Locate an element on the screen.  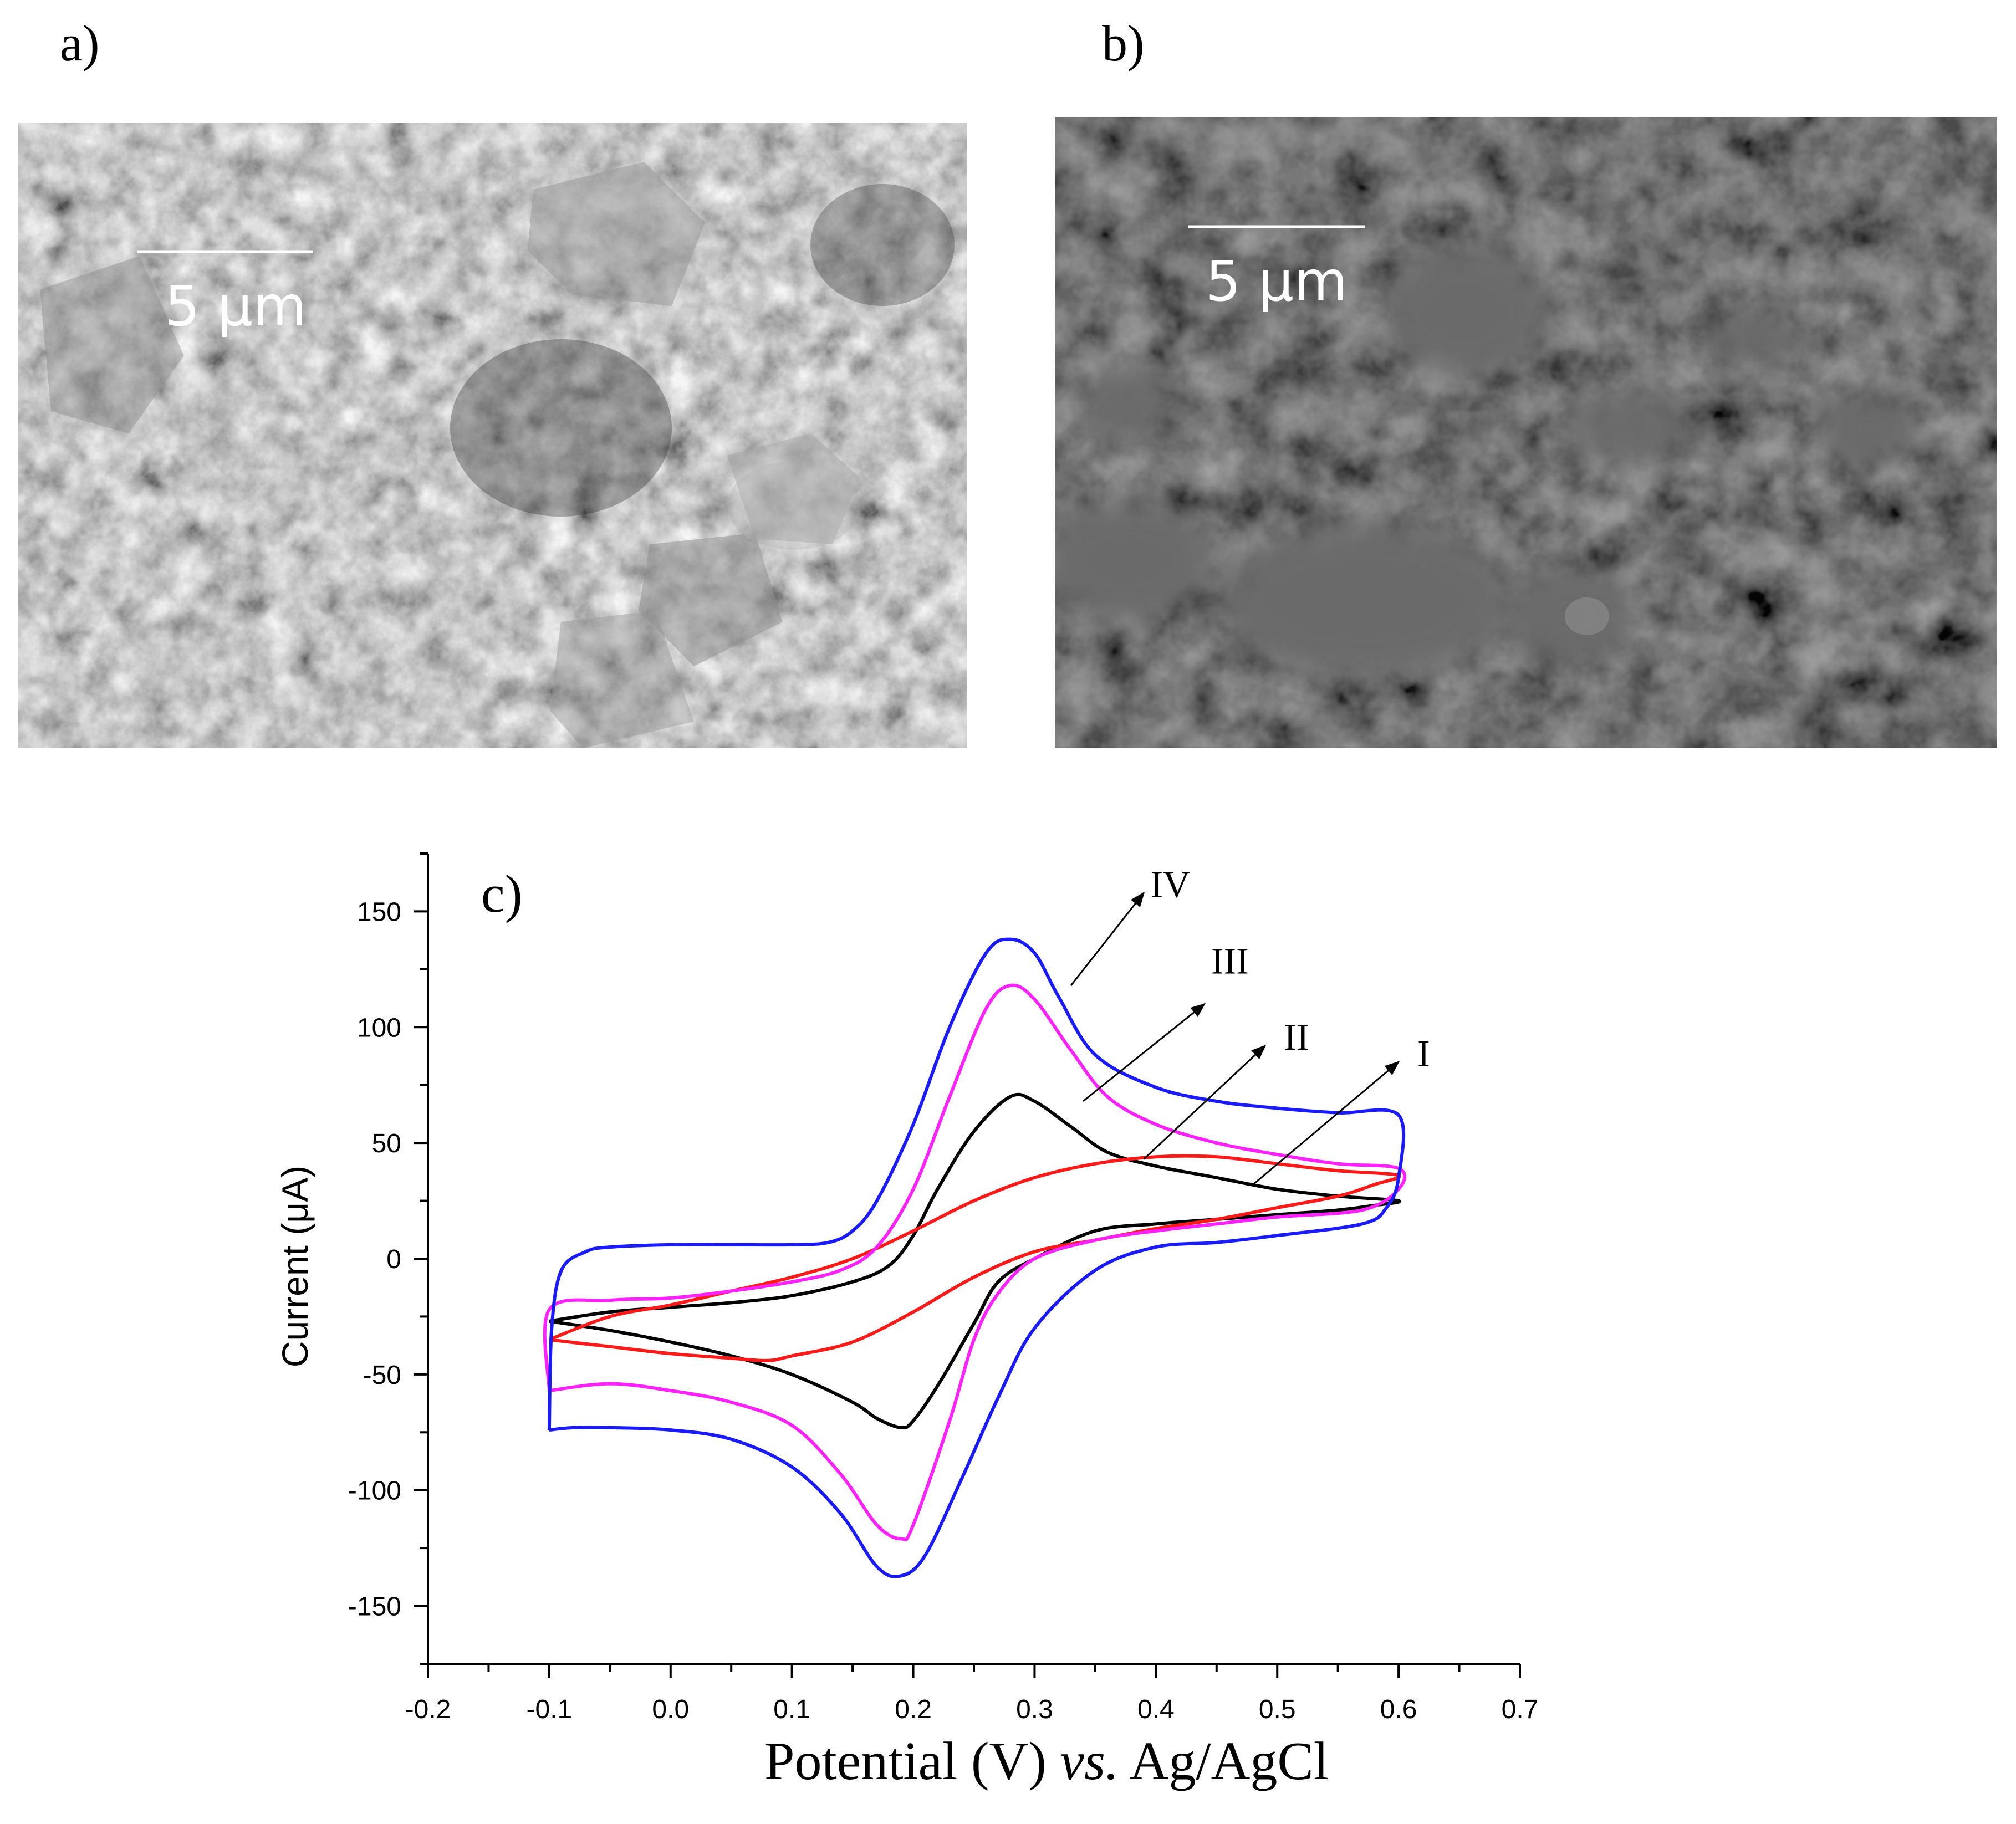
x-tick-label: 0.1 is located at coordinates (792, 1710).